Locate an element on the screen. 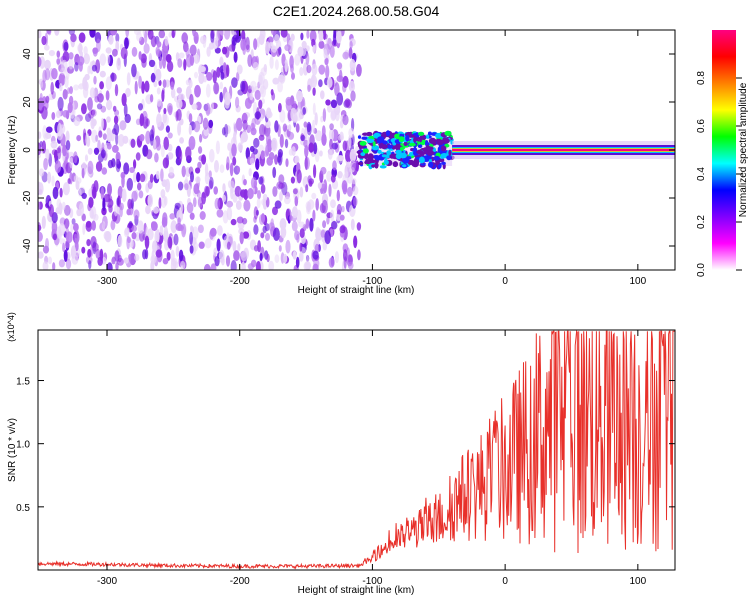 The image size is (750, 600). y-tick-label: 20 is located at coordinates (27, 102).